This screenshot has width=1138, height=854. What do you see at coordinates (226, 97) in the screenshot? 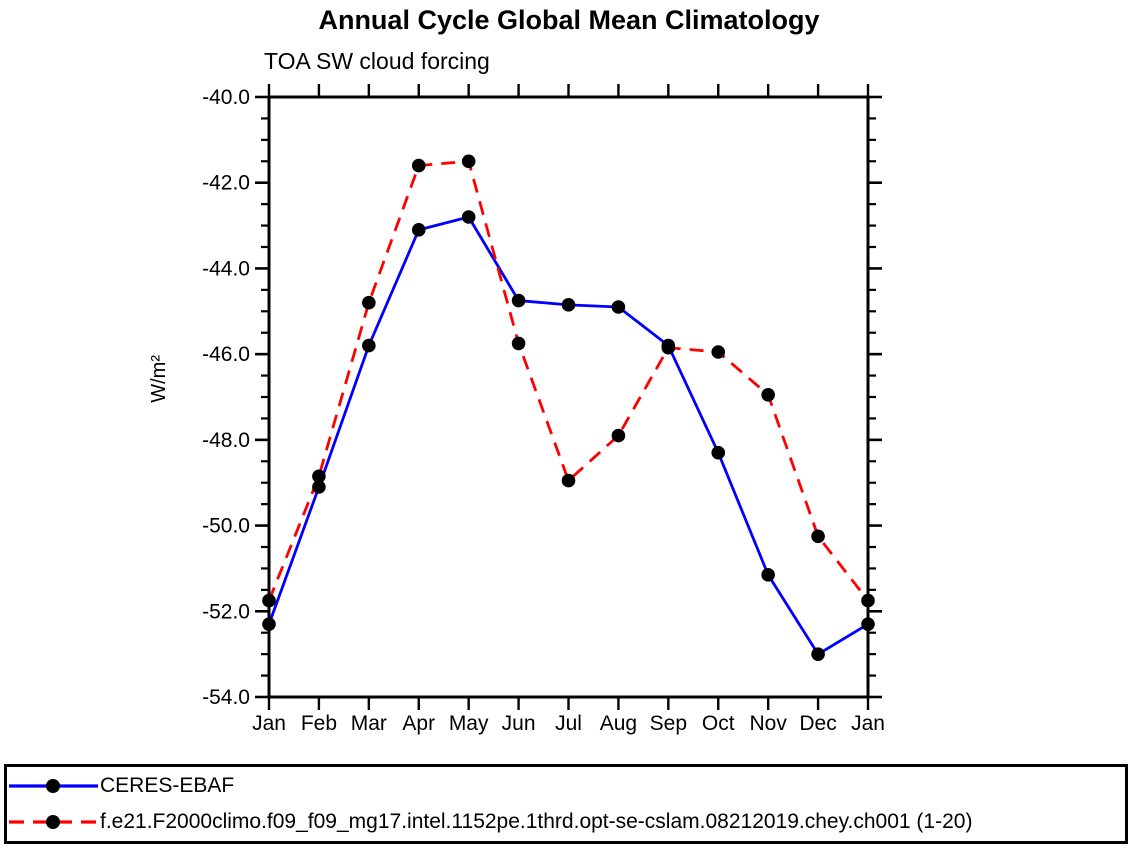
I see `y-tick-label: -40.0` at bounding box center [226, 97].